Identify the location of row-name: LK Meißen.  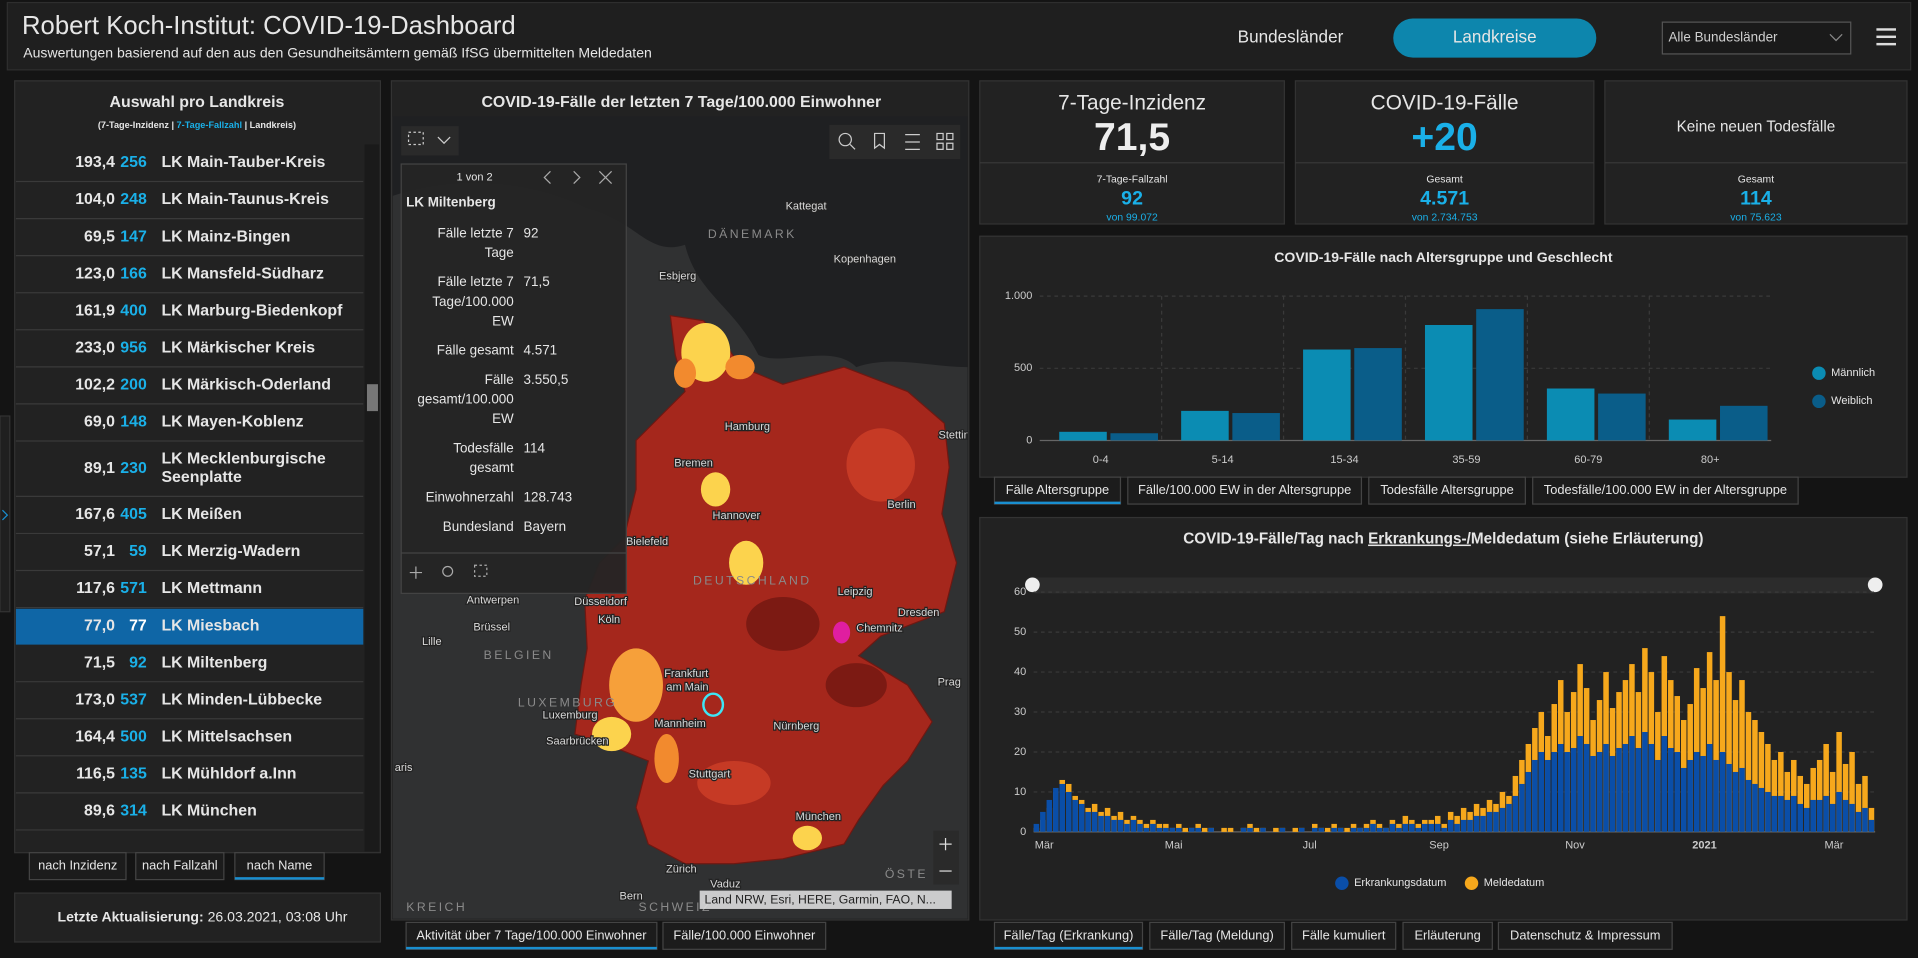
(201, 514).